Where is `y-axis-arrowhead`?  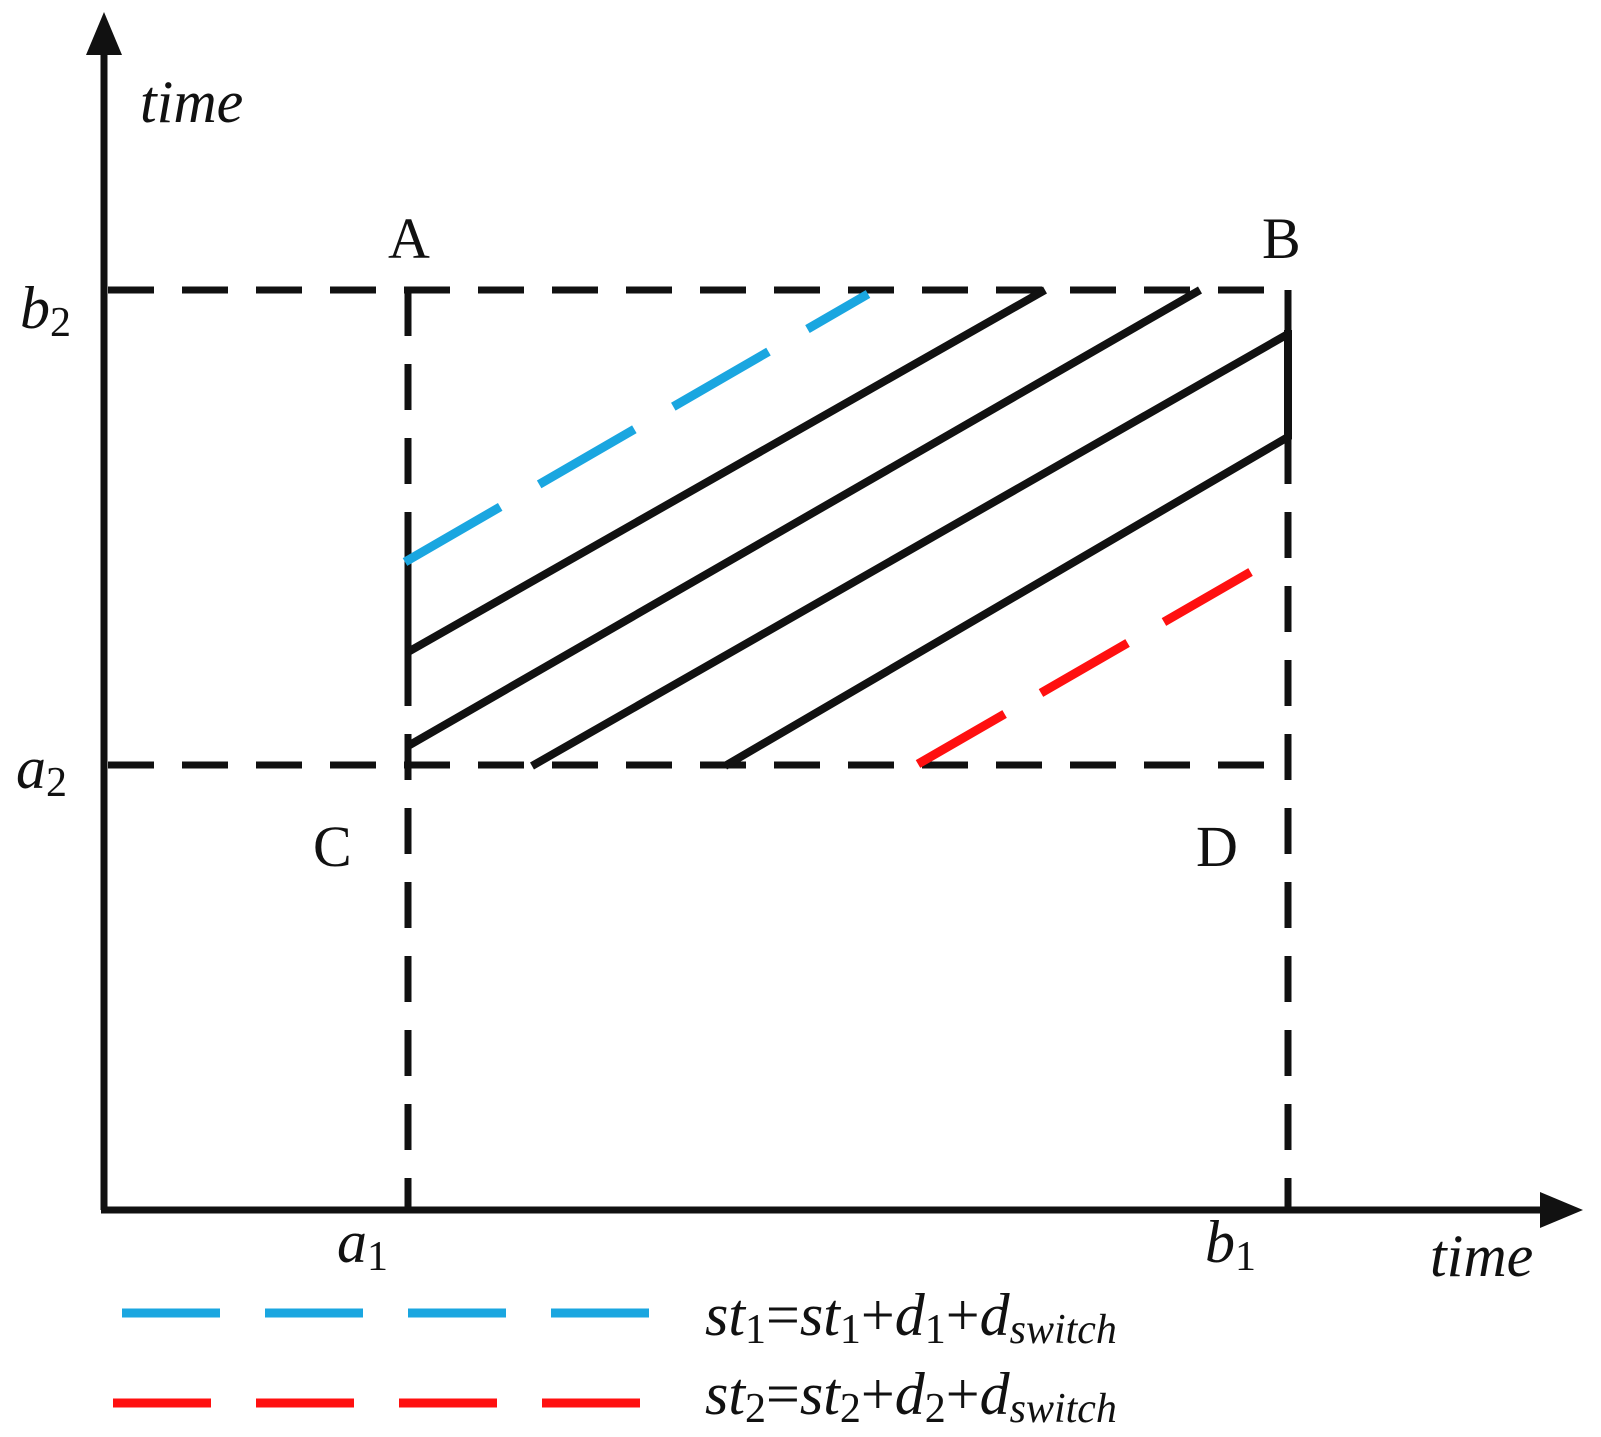
y-axis-arrowhead is located at coordinates (104, 33).